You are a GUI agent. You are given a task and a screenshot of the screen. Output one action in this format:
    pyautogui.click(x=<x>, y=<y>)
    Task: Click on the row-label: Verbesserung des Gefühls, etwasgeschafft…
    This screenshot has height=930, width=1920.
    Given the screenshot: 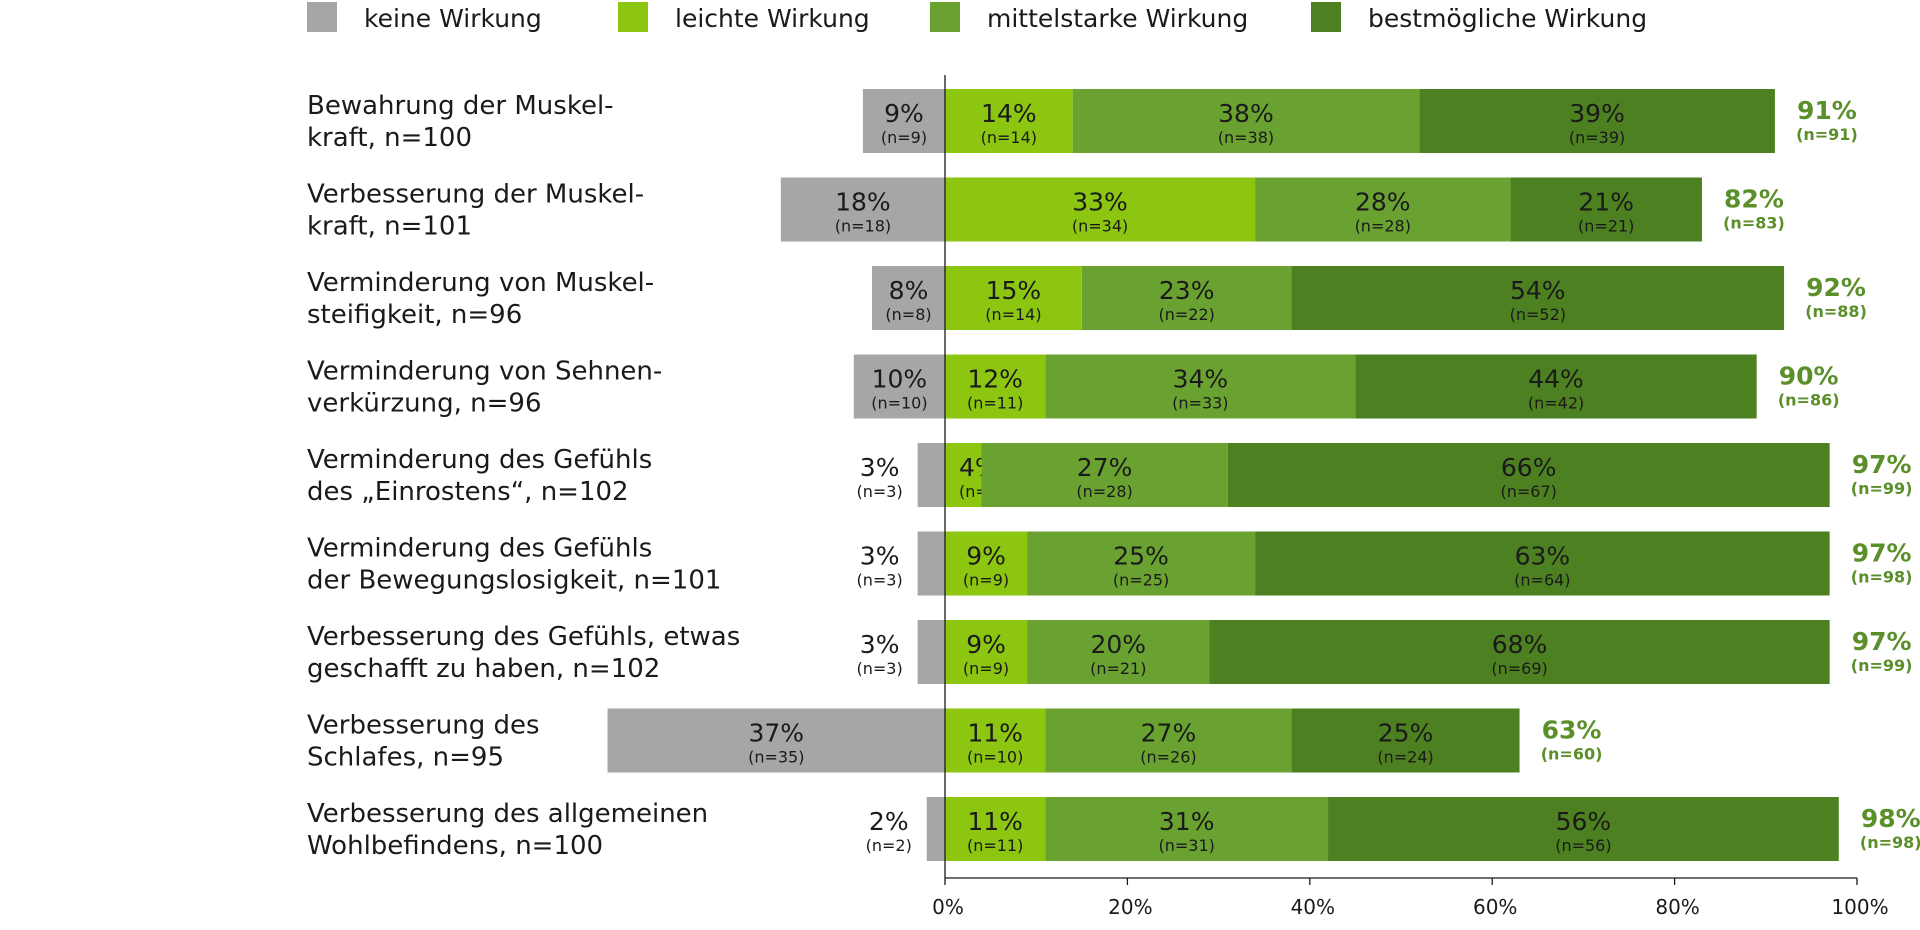 What is the action you would take?
    pyautogui.click(x=523, y=653)
    